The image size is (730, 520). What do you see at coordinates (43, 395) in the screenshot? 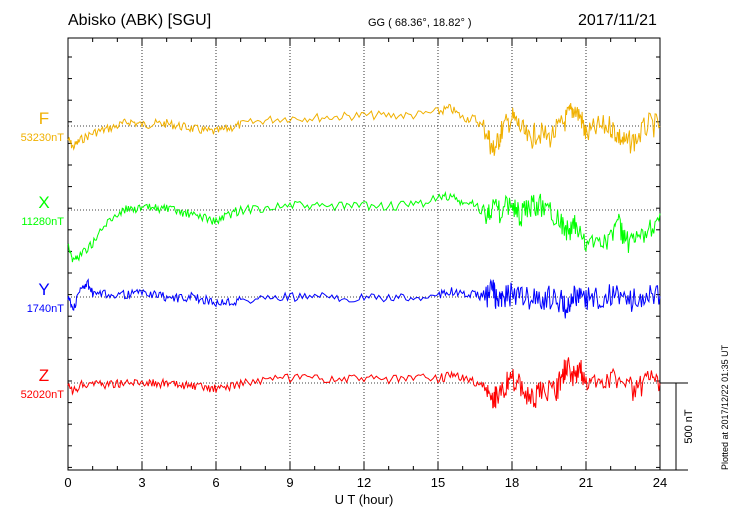
I see `series-baseline-z: 52020nT` at bounding box center [43, 395].